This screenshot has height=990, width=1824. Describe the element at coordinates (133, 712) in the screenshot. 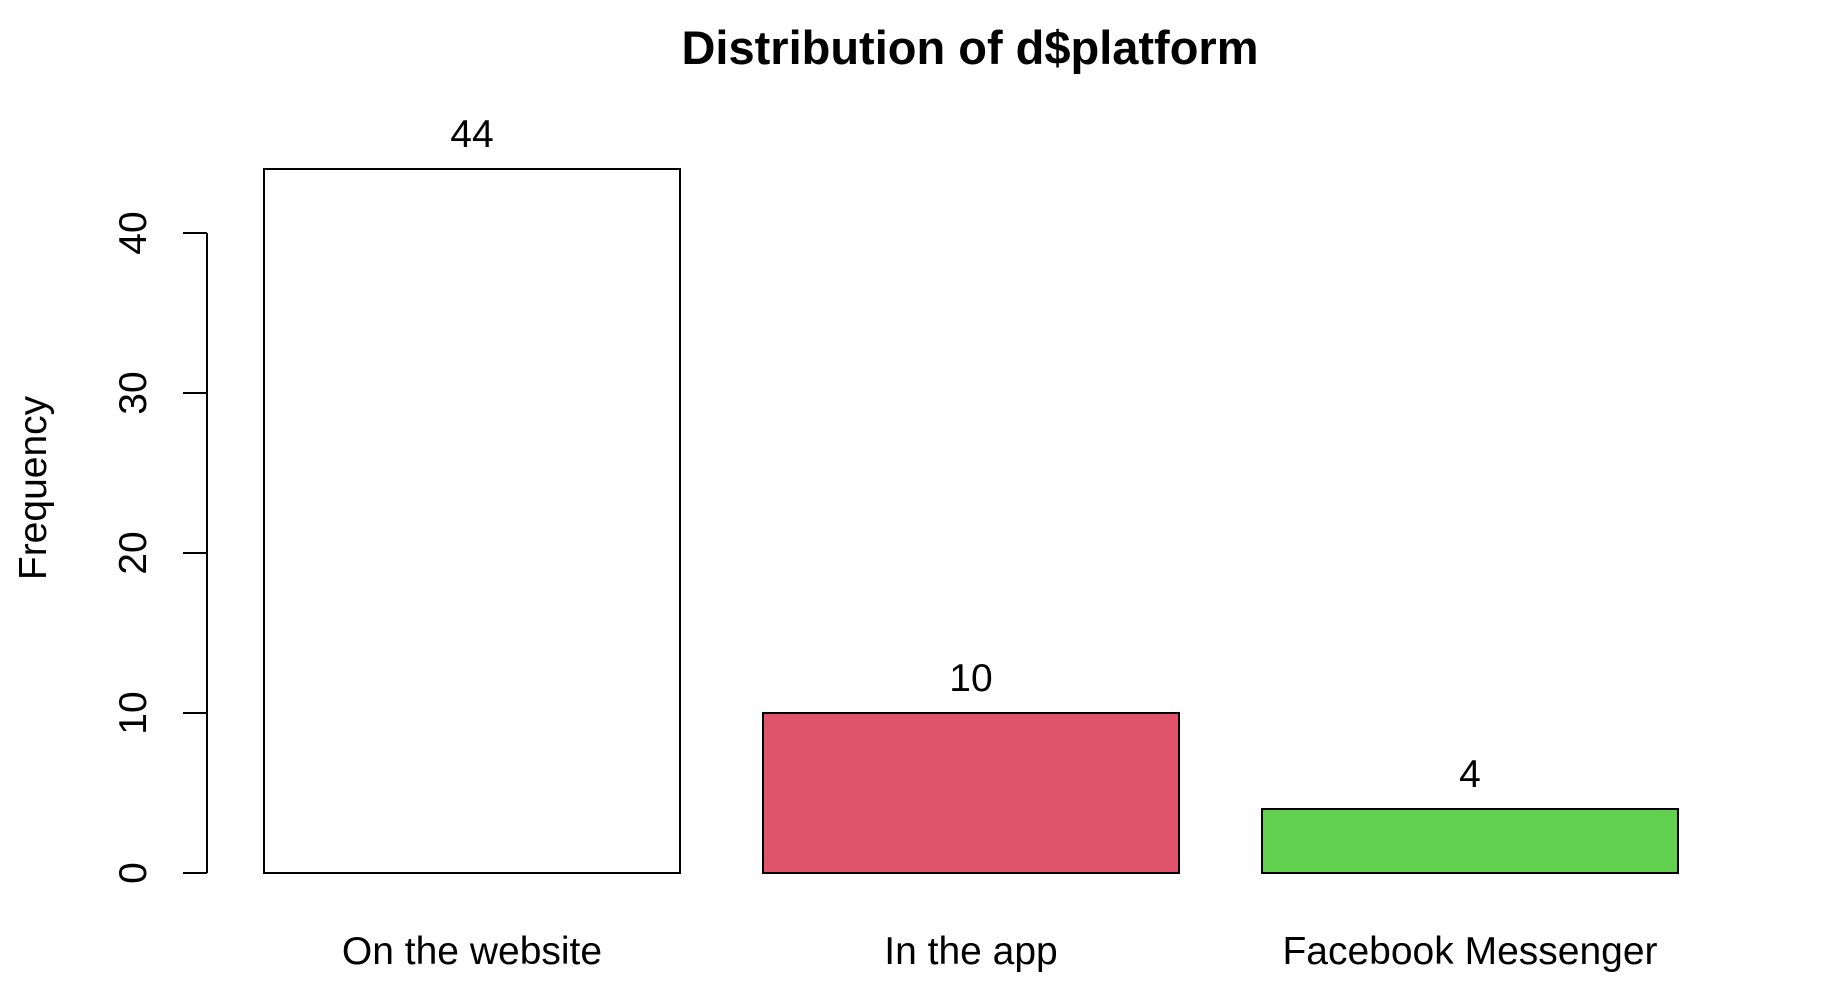

I see `y-tick-label: 10` at that location.